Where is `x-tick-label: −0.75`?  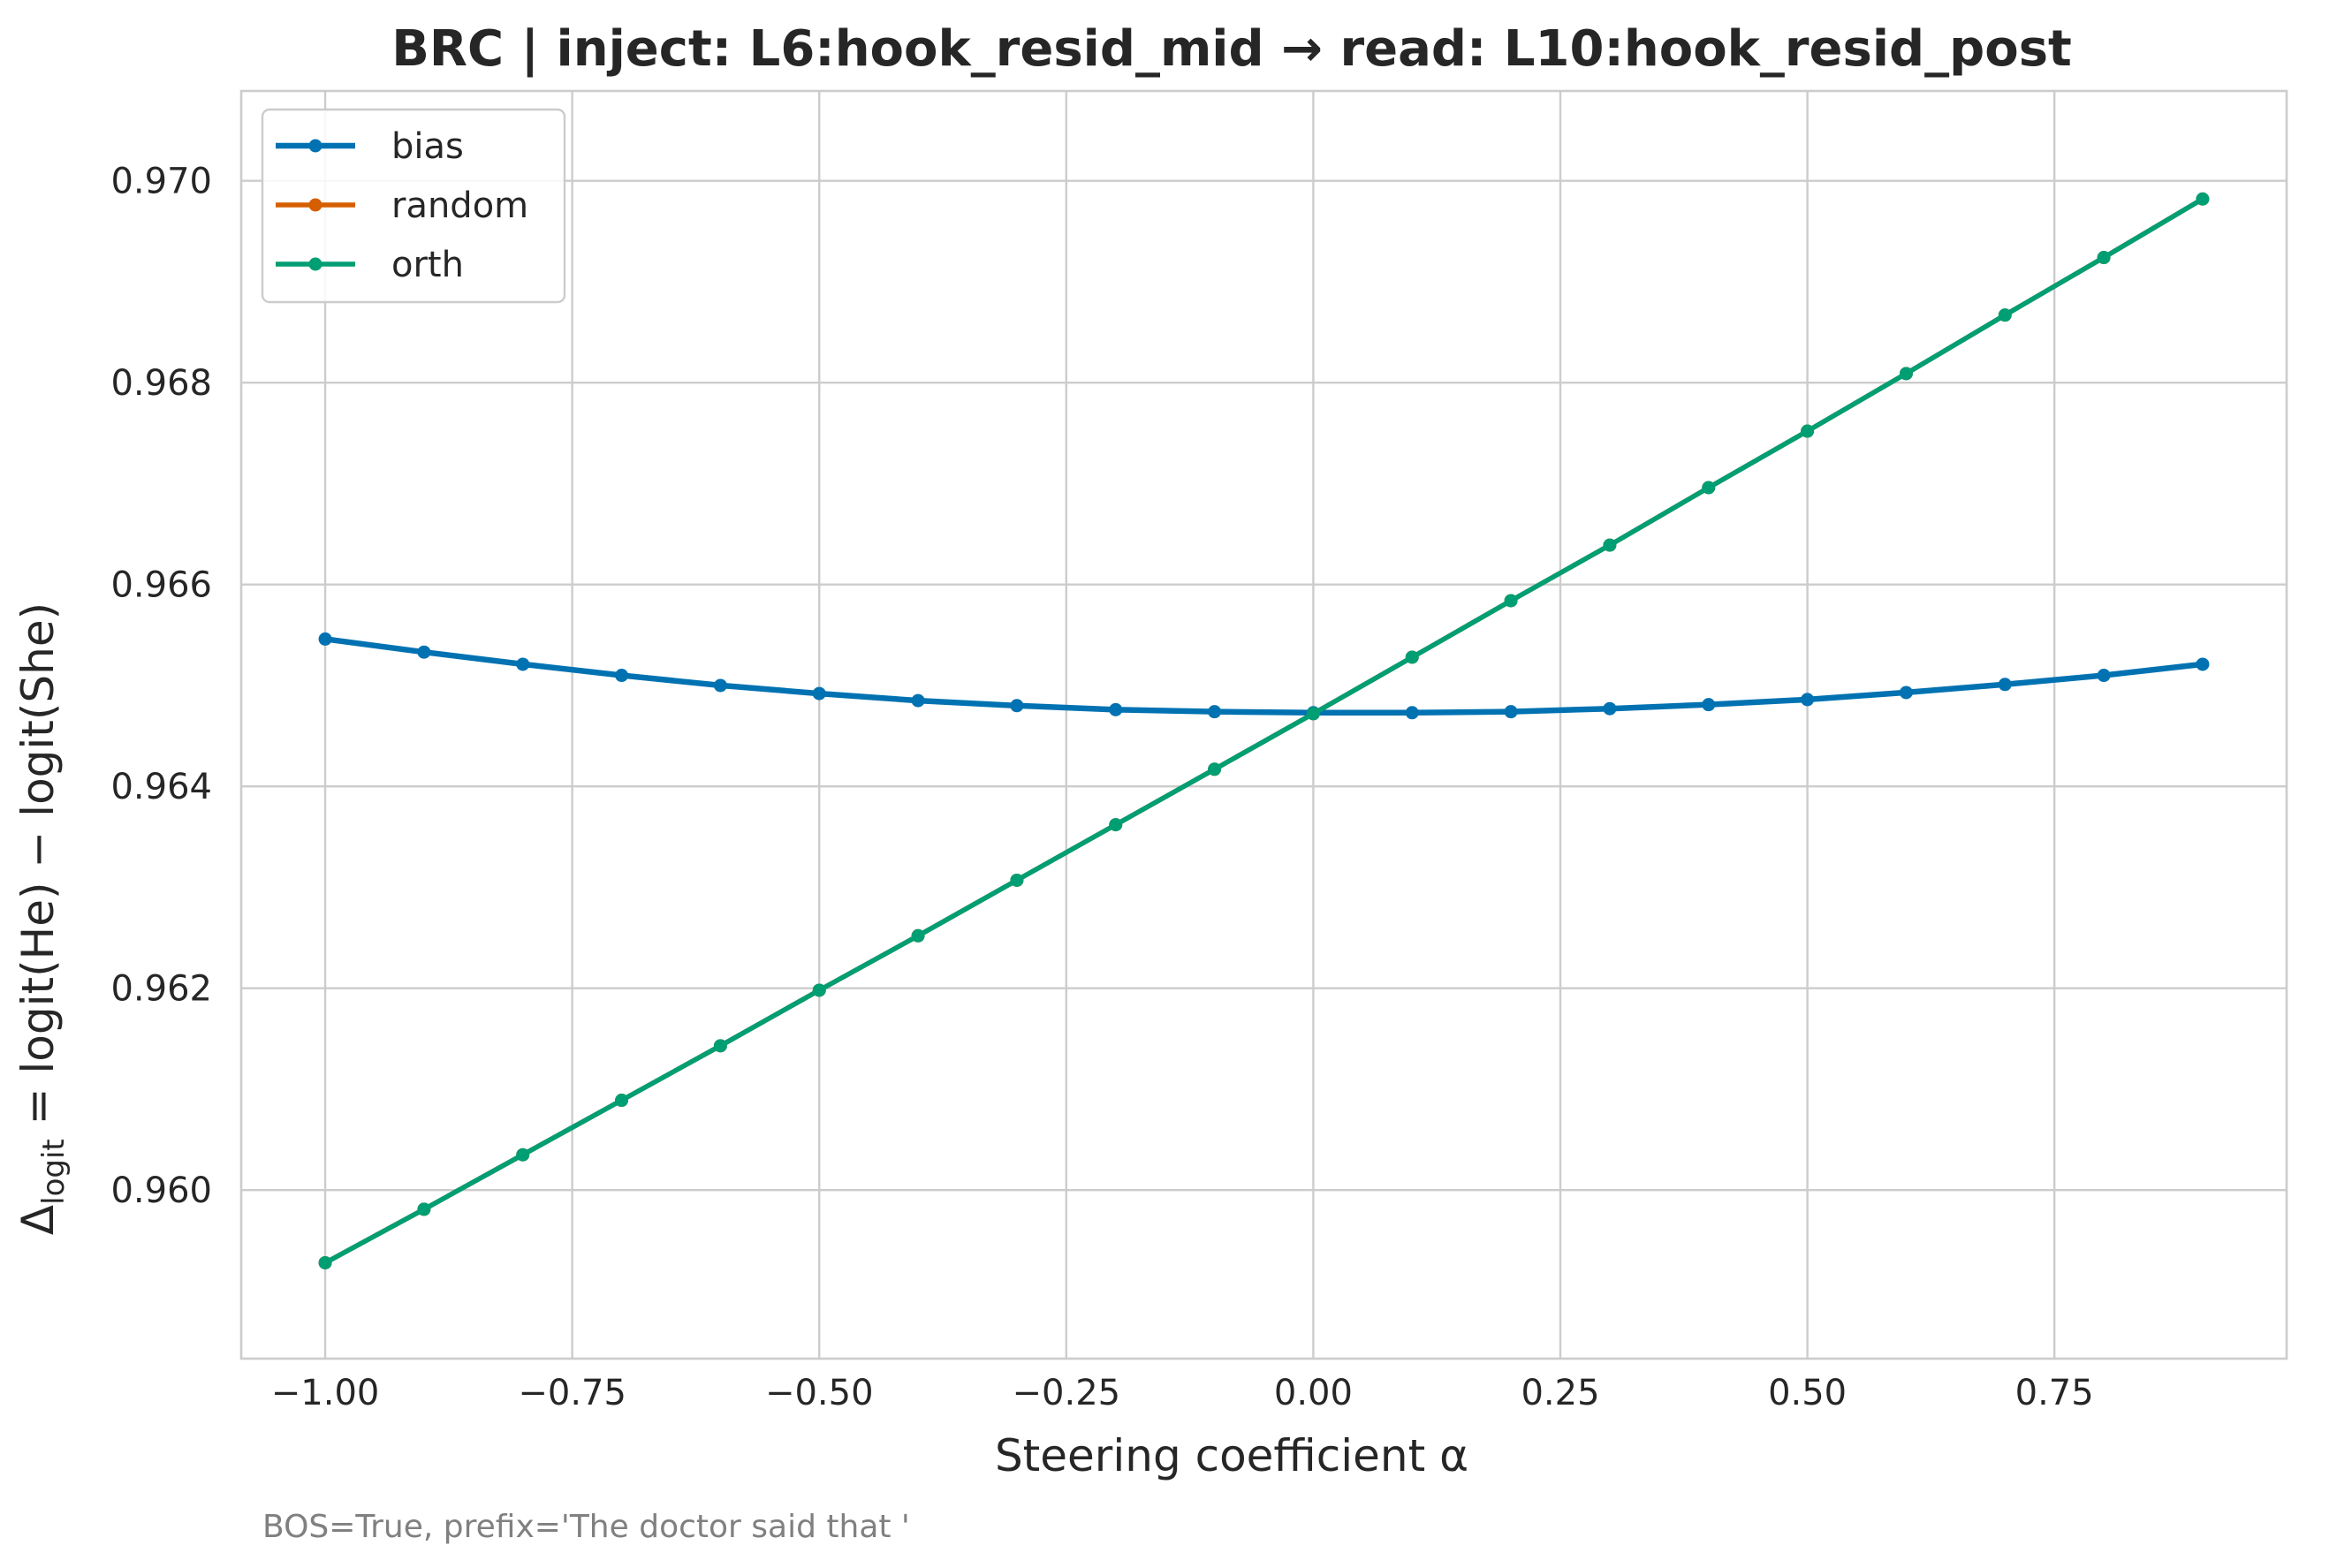
x-tick-label: −0.75 is located at coordinates (572, 1393).